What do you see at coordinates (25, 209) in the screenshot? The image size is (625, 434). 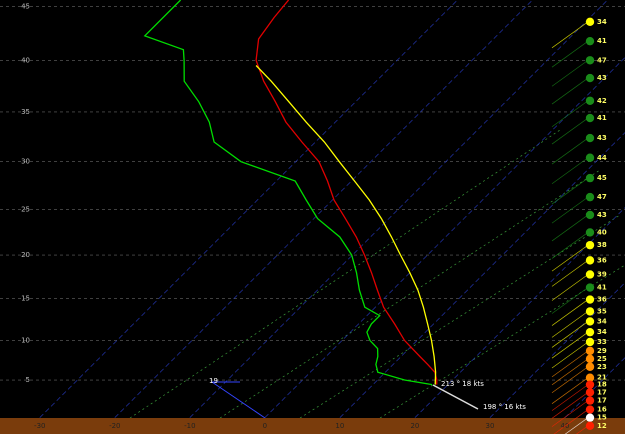 I see `y-tick-label: 25` at bounding box center [25, 209].